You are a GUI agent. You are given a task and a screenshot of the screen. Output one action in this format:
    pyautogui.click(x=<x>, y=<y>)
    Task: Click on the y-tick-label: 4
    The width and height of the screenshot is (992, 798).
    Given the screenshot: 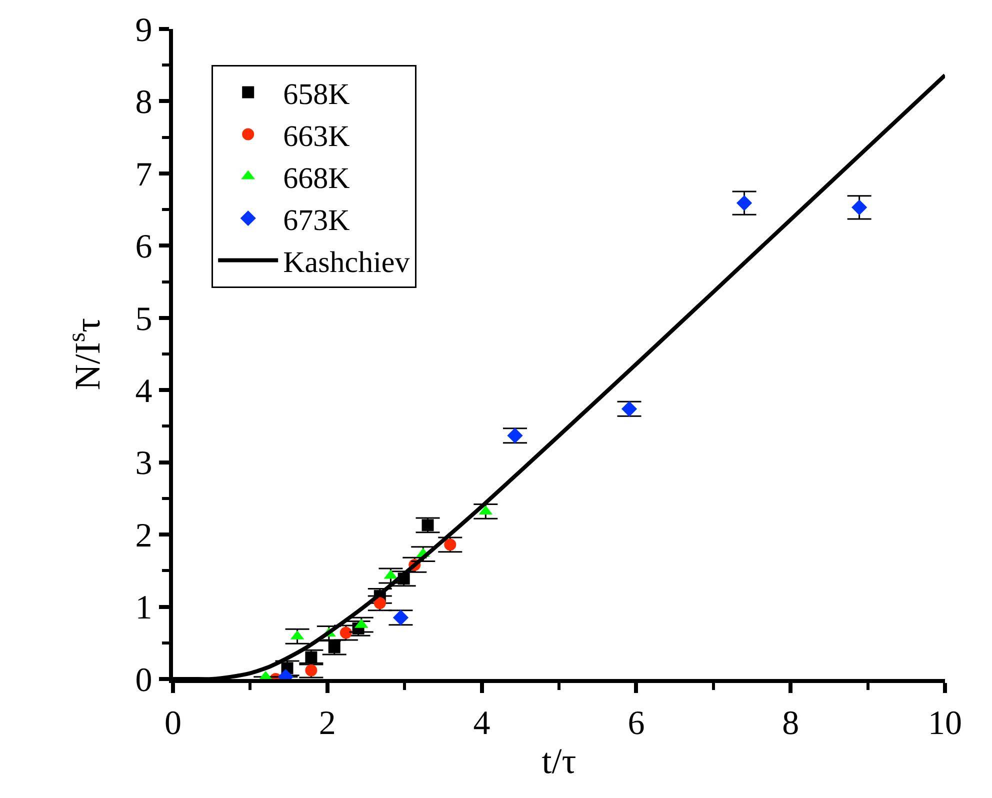 What is the action you would take?
    pyautogui.click(x=143, y=391)
    